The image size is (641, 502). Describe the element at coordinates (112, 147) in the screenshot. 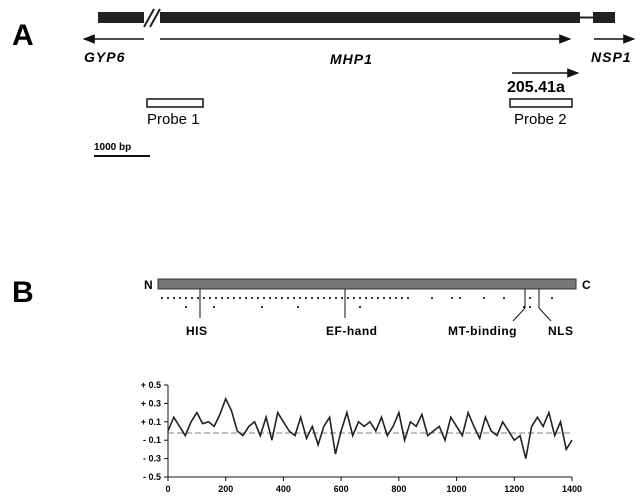

I see `scale-bar-label: 1000 bp` at that location.